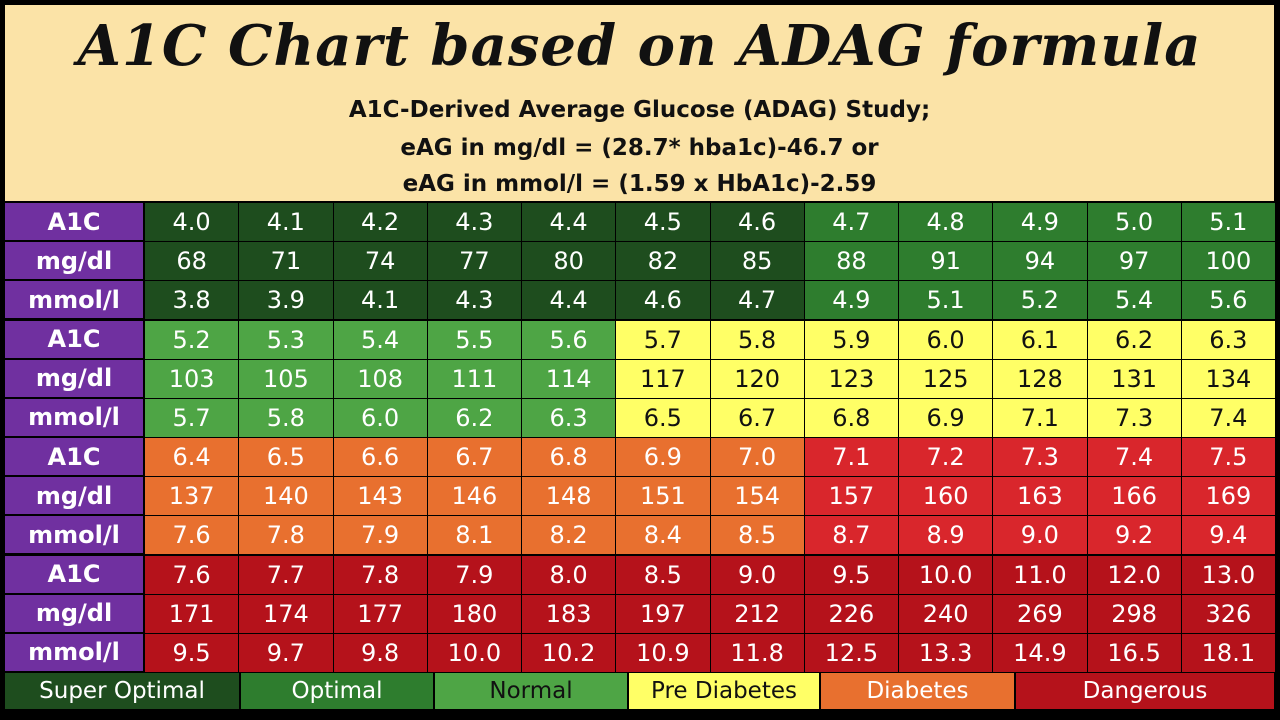 Image resolution: width=1280 pixels, height=720 pixels. Describe the element at coordinates (663, 613) in the screenshot. I see `table-cell-mgdl: 197` at that location.